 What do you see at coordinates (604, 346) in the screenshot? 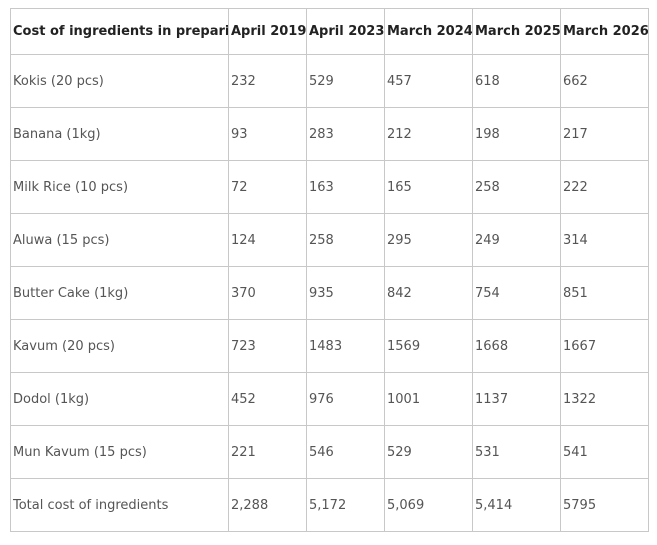
I see `cell: 1667` at bounding box center [604, 346].